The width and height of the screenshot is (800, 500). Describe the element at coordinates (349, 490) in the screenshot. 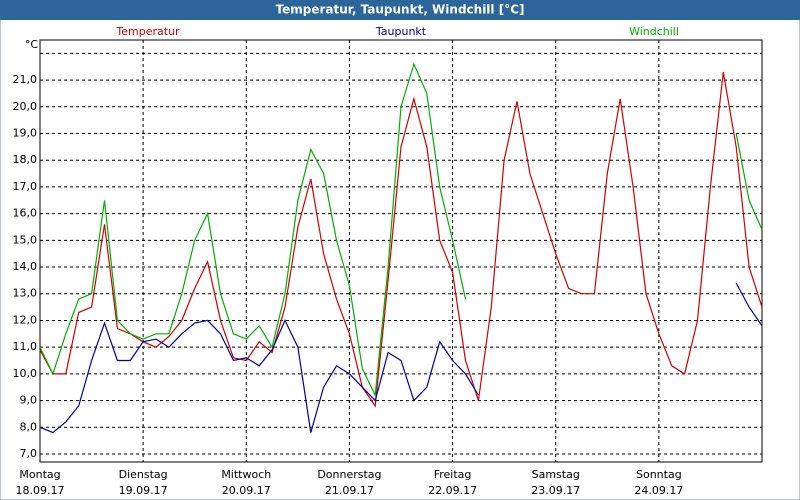

I see `x-tick-date: 21.09.17` at that location.